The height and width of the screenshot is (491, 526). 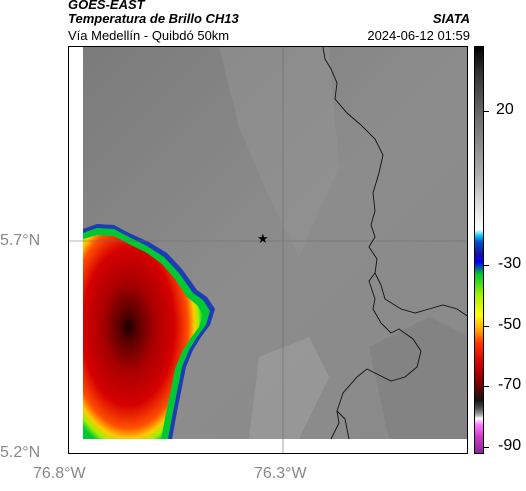 What do you see at coordinates (153, 18) in the screenshot?
I see `product-title: Temperatura de Brillo CH13` at bounding box center [153, 18].